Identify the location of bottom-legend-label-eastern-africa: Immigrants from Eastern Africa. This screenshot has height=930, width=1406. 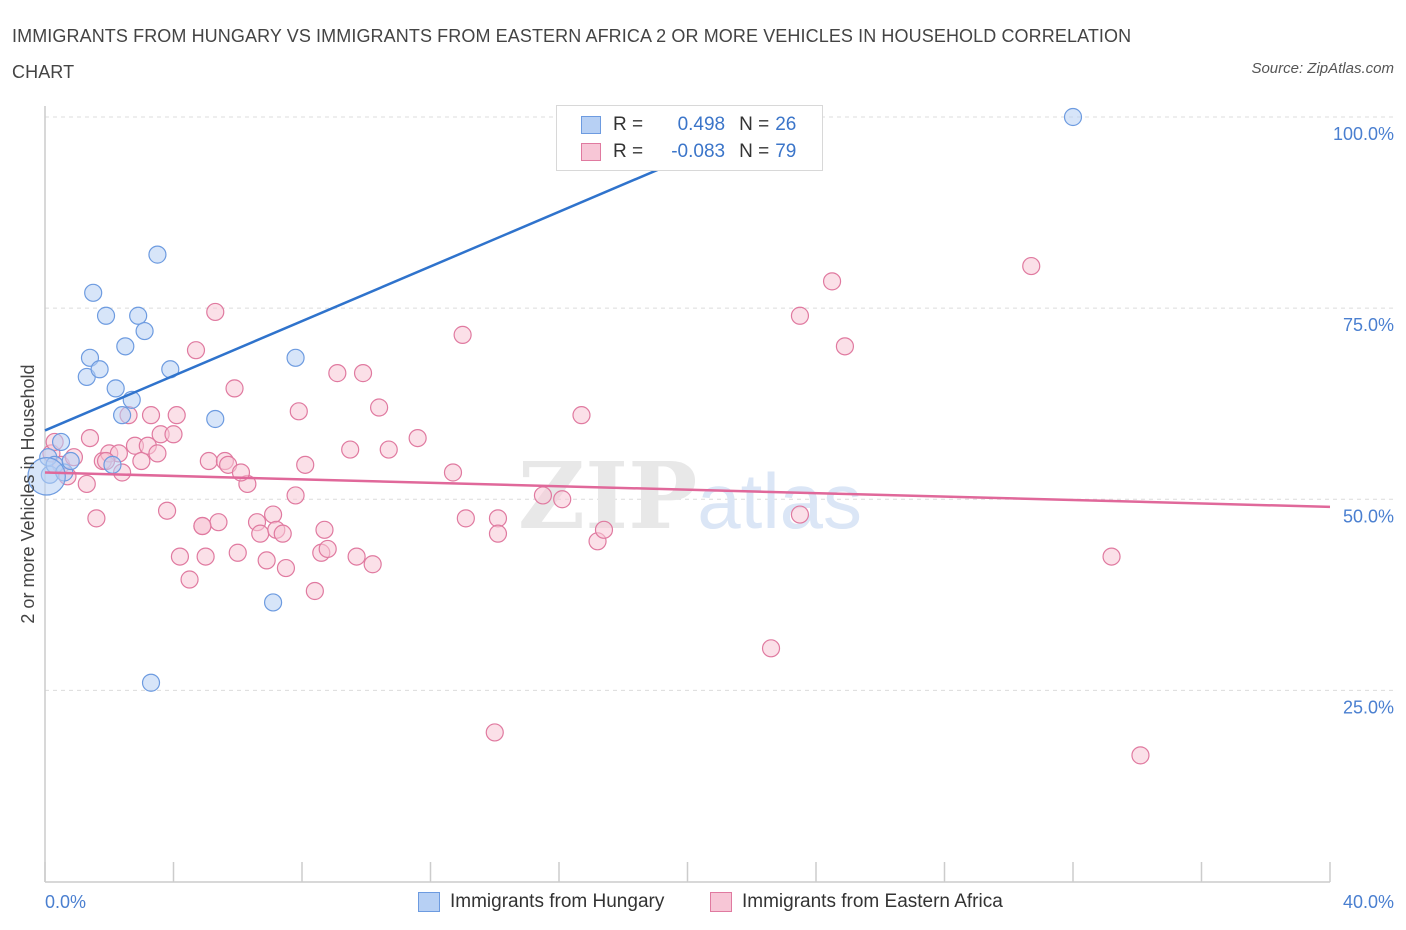
(872, 901).